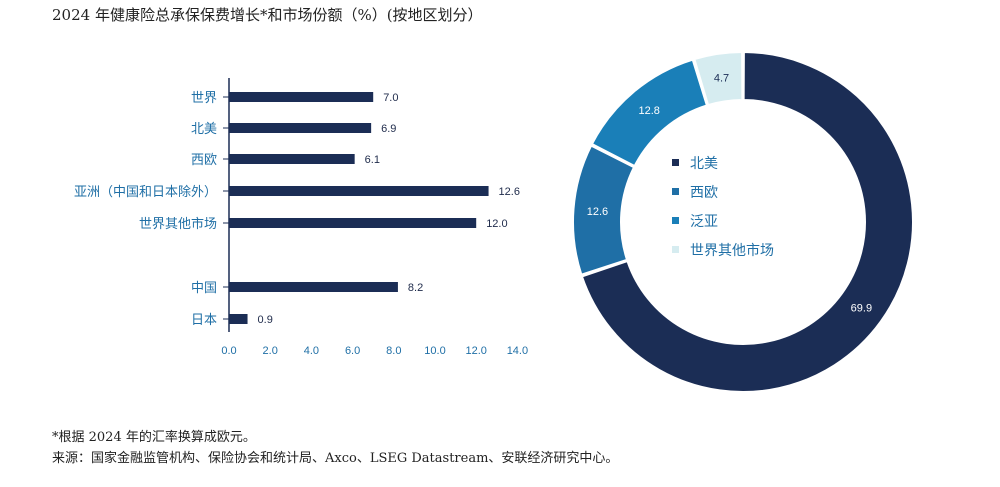 The image size is (1000, 487). What do you see at coordinates (372, 160) in the screenshot?
I see `bar-value-label: 6.1` at bounding box center [372, 160].